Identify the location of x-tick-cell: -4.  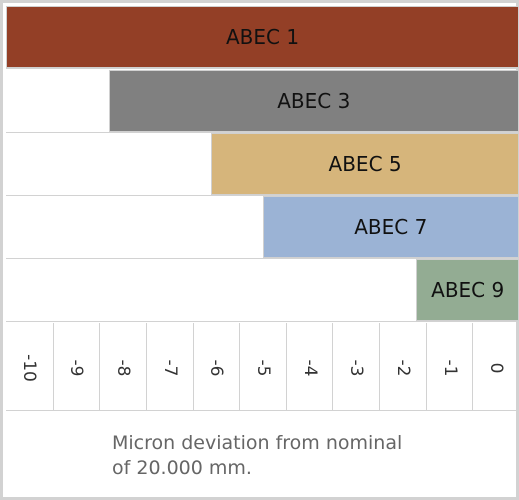
(309, 366).